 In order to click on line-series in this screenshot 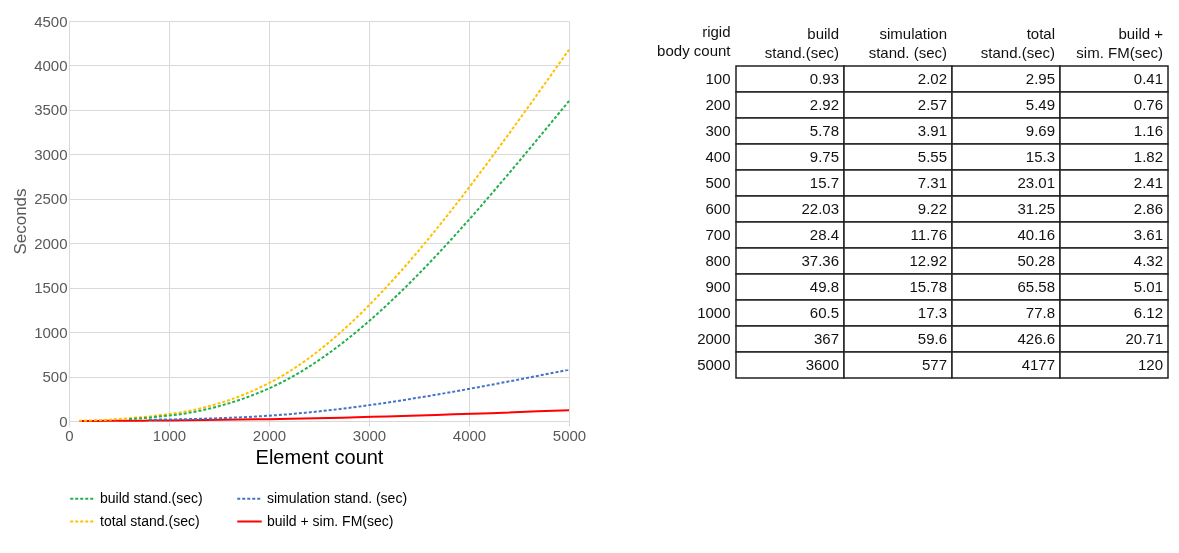, I will do `click(359, 394)`.